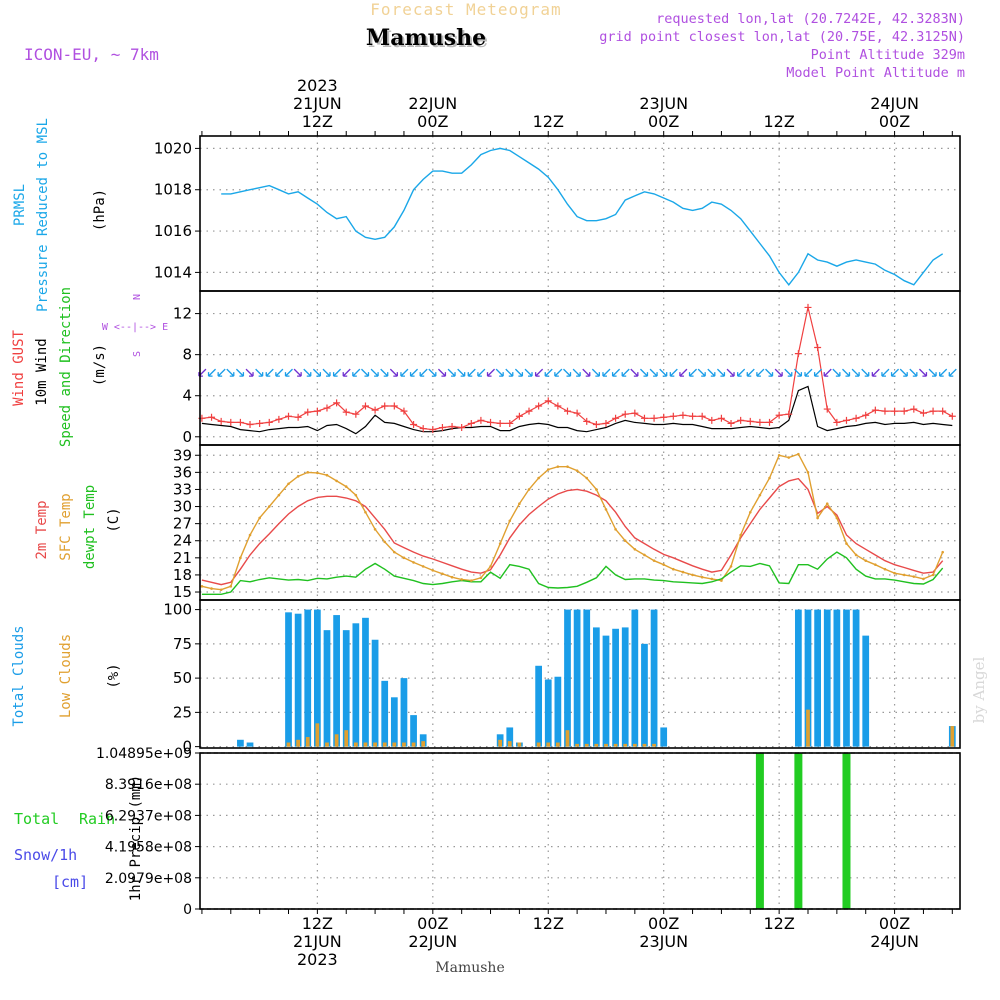 The width and height of the screenshot is (1000, 1000). I want to click on bottom-time-label: 2023, so click(317, 959).